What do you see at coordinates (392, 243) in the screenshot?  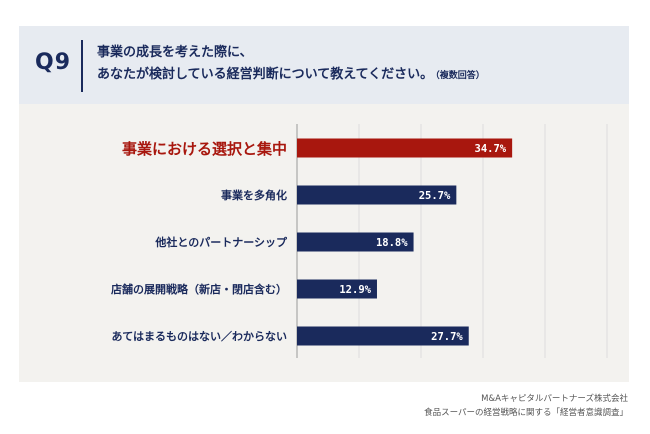 I see `value-label: 18.8%` at bounding box center [392, 243].